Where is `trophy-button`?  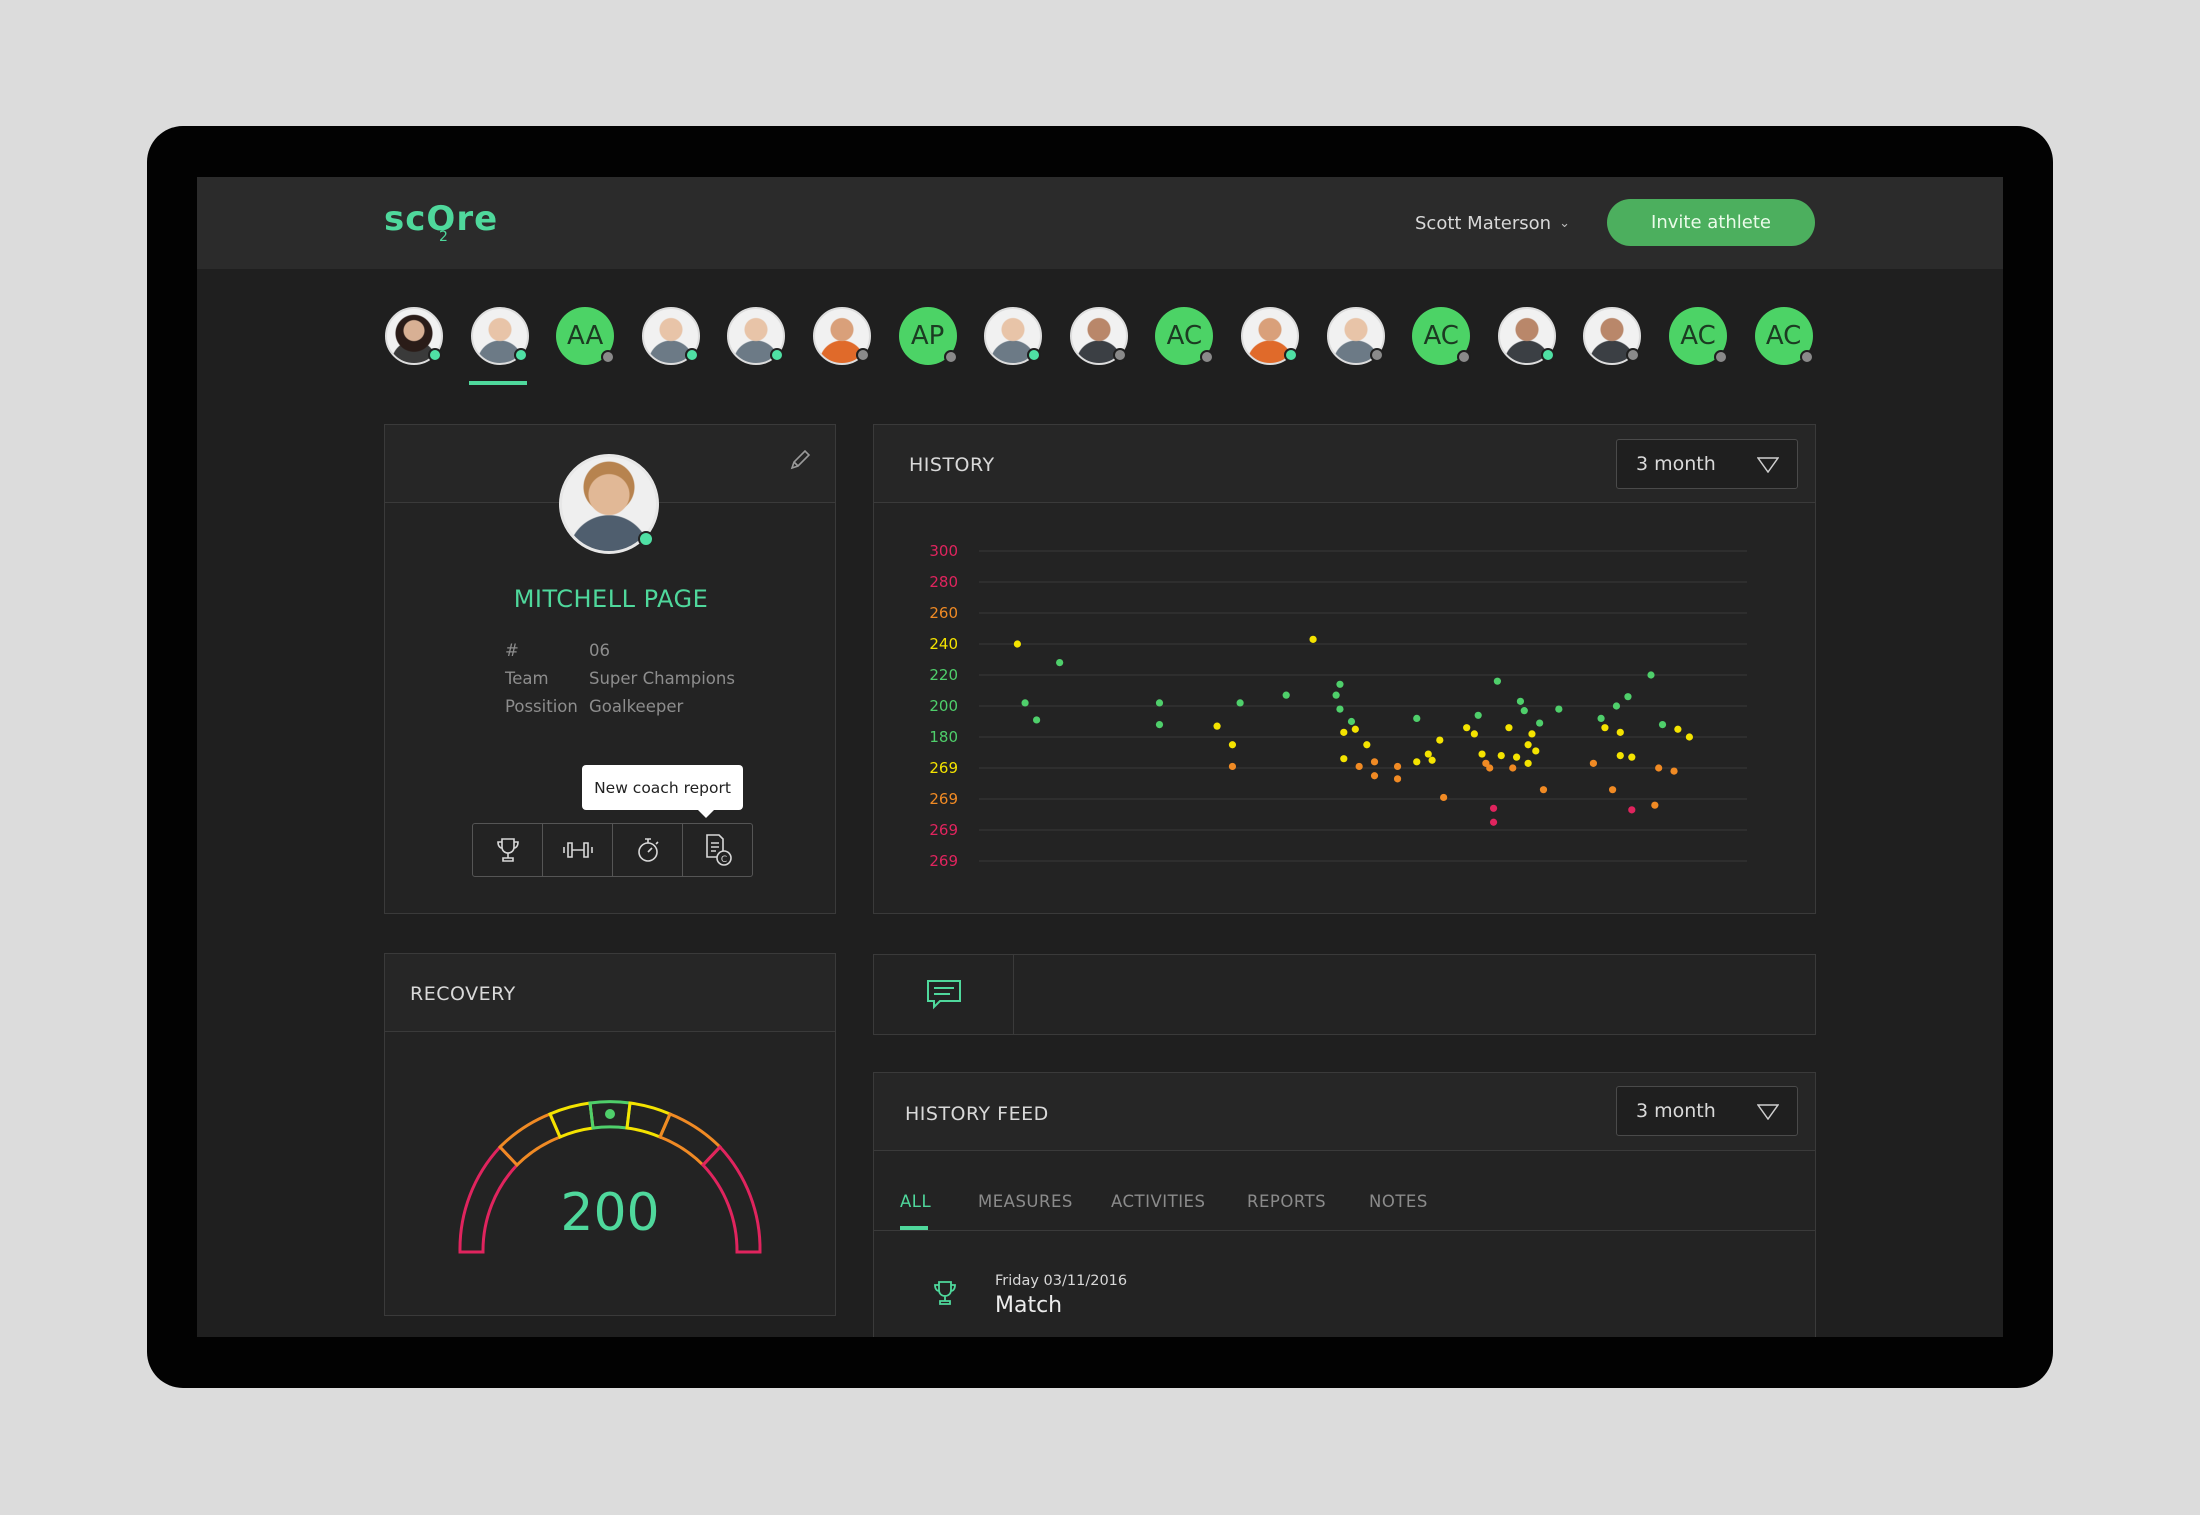
trophy-button is located at coordinates (508, 850).